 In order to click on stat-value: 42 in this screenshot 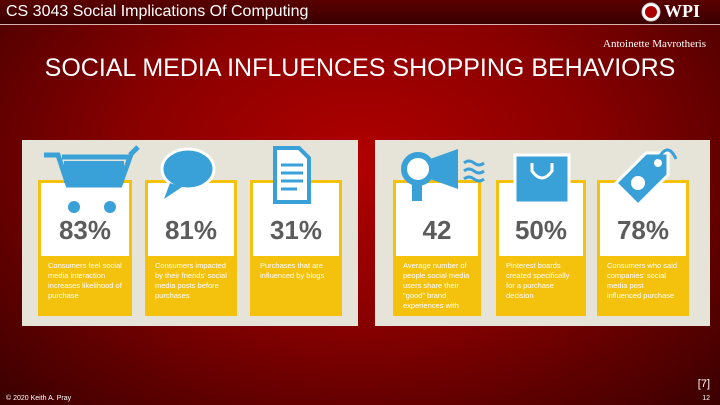, I will do `click(437, 230)`.